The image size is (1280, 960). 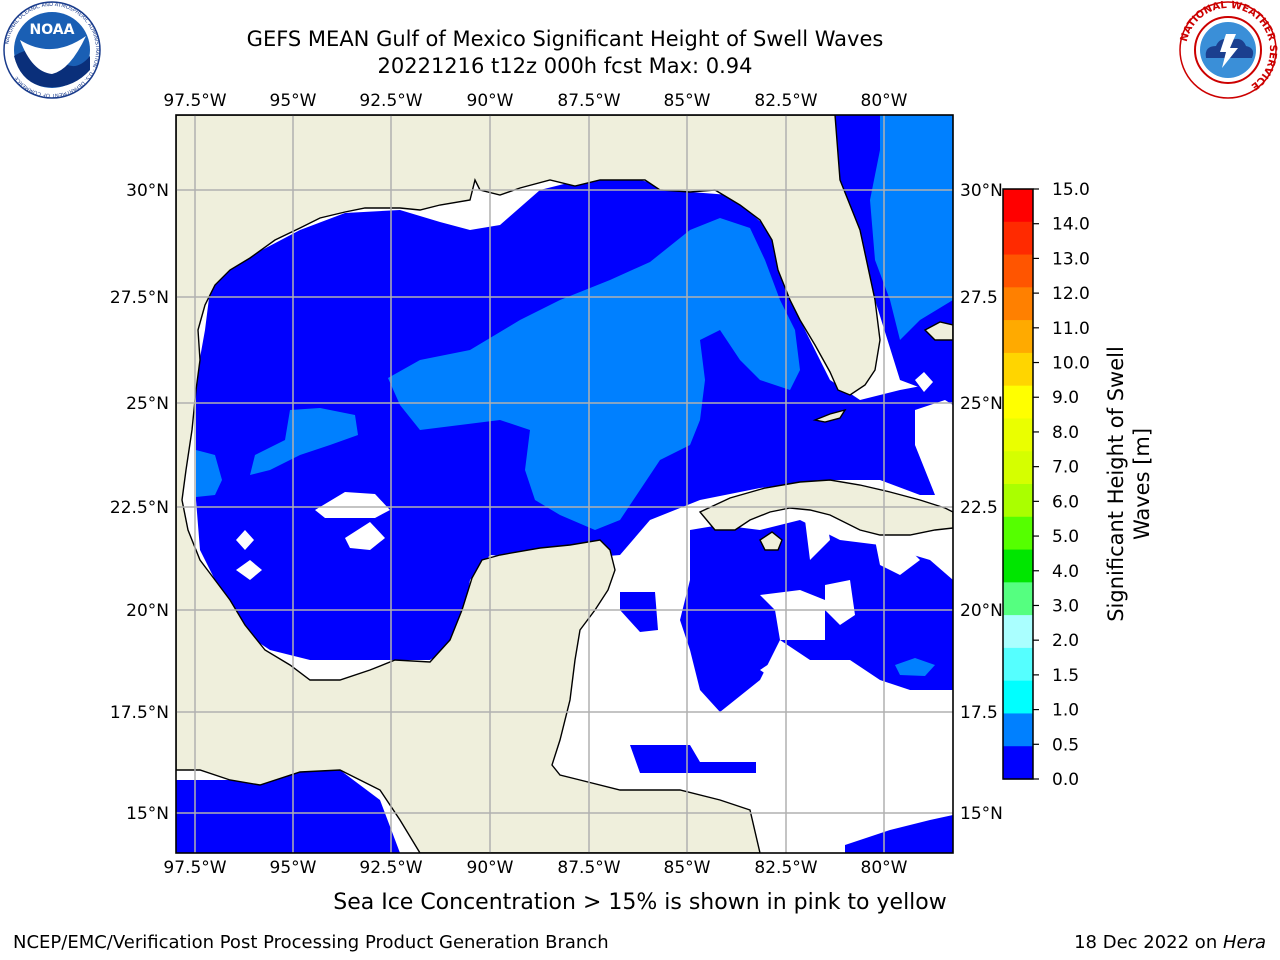 What do you see at coordinates (981, 611) in the screenshot?
I see `lat-label-right: 20°N` at bounding box center [981, 611].